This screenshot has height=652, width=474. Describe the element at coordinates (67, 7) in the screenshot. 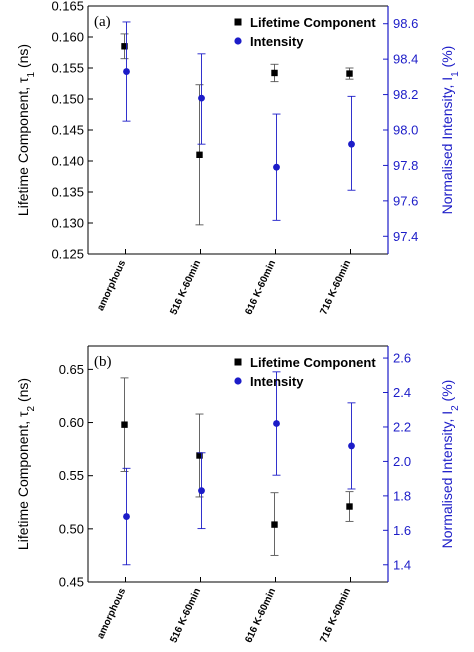

I see `y-tick-label: 0.165` at that location.